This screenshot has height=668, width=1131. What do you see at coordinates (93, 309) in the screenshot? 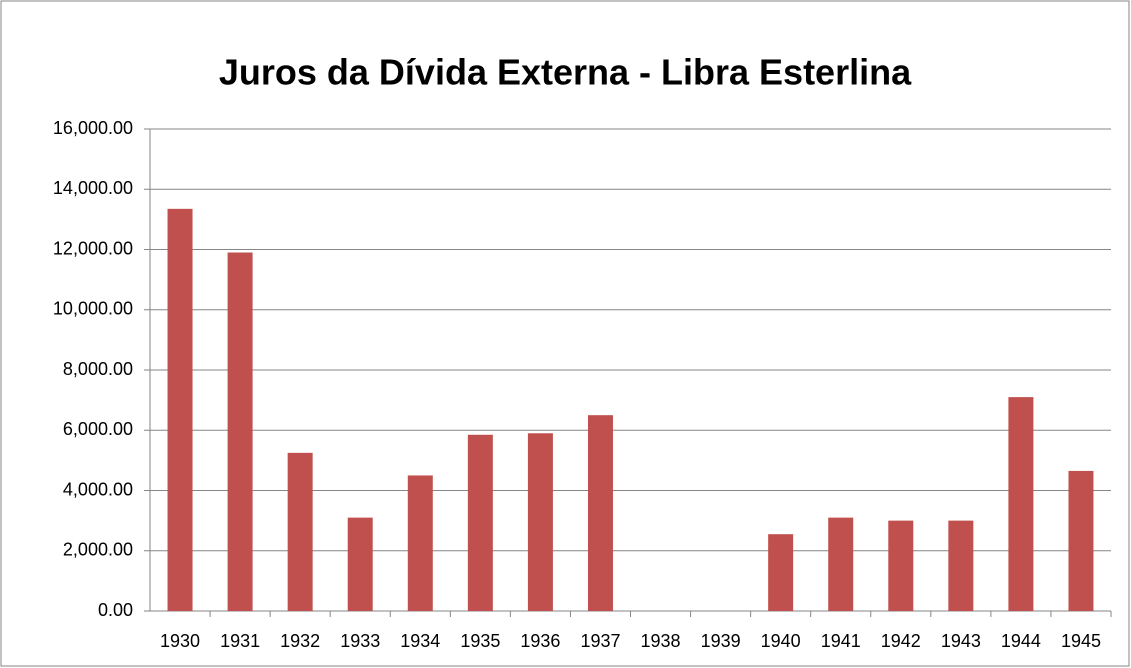
I see `y-tick-label: 10,000.00` at bounding box center [93, 309].